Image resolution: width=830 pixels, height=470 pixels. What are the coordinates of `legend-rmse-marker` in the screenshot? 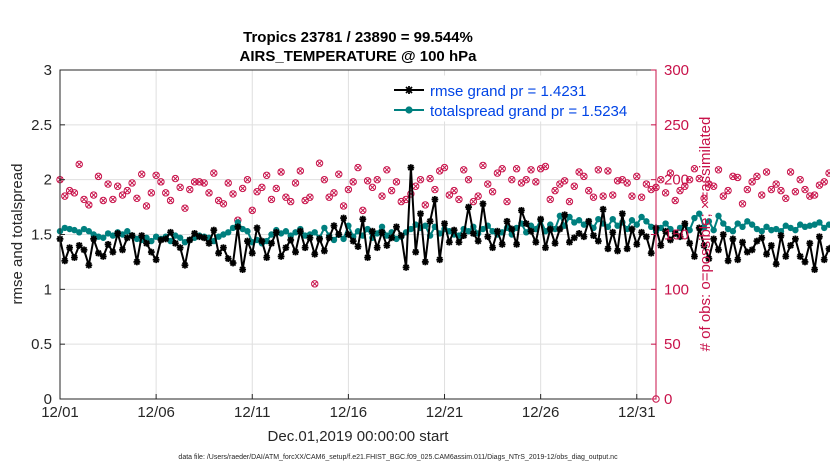 It's located at (409, 90).